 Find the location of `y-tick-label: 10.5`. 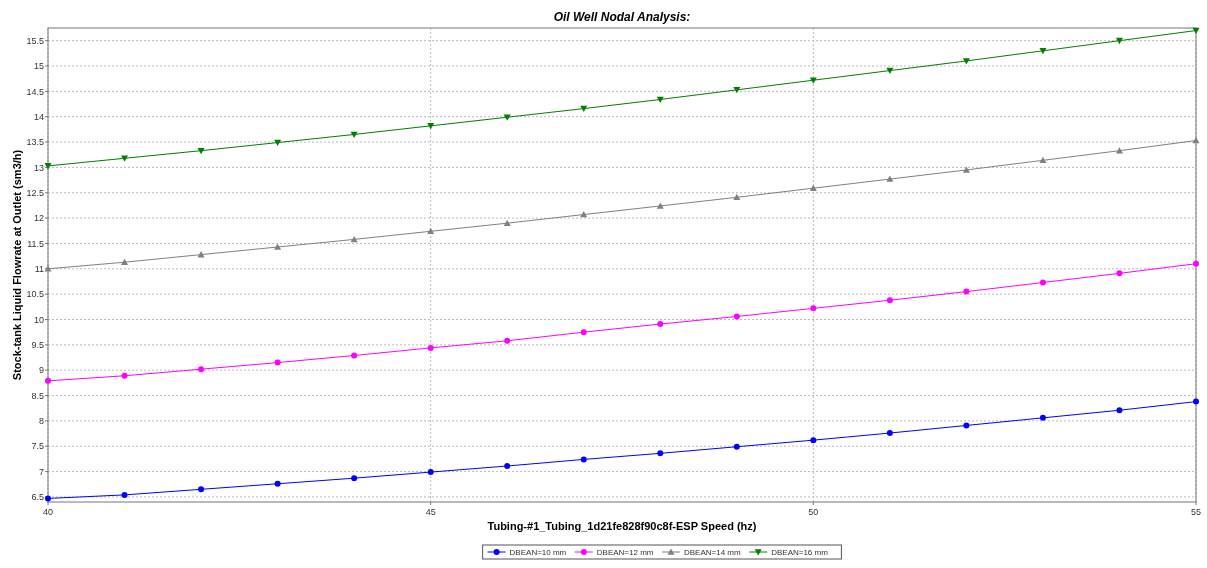

y-tick-label: 10.5 is located at coordinates (35, 294).